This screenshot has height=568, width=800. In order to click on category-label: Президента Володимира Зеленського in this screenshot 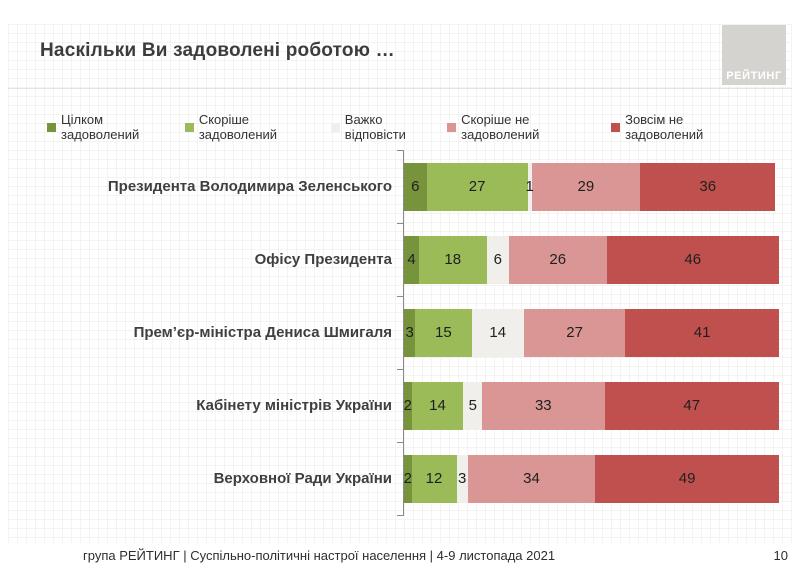, I will do `click(249, 186)`.